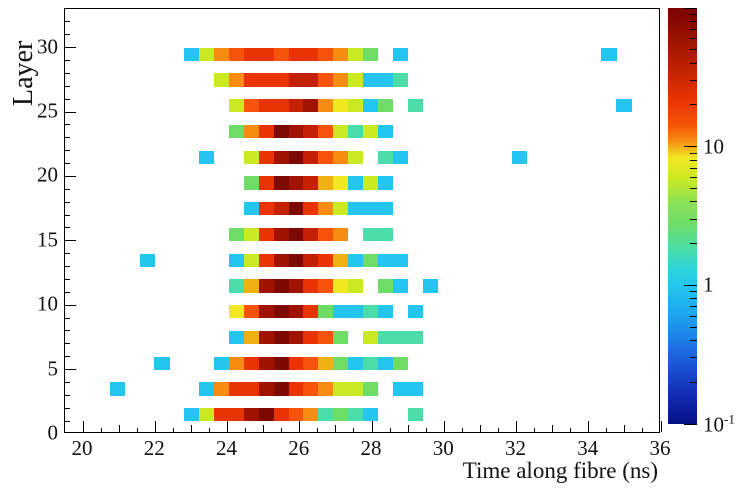 The width and height of the screenshot is (738, 491). What do you see at coordinates (371, 448) in the screenshot?
I see `x-tick-label: 28` at bounding box center [371, 448].